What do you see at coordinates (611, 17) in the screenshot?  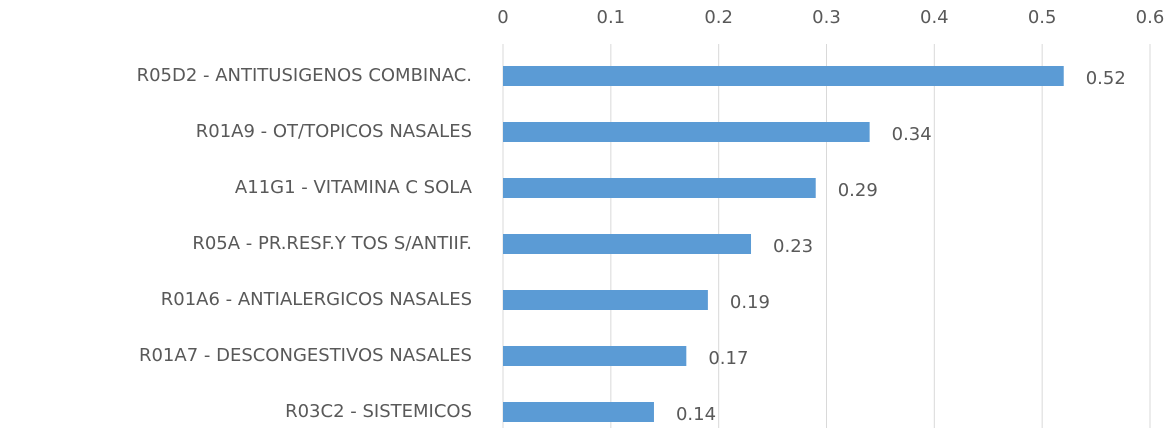 I see `x-tick-label: 0.1` at bounding box center [611, 17].